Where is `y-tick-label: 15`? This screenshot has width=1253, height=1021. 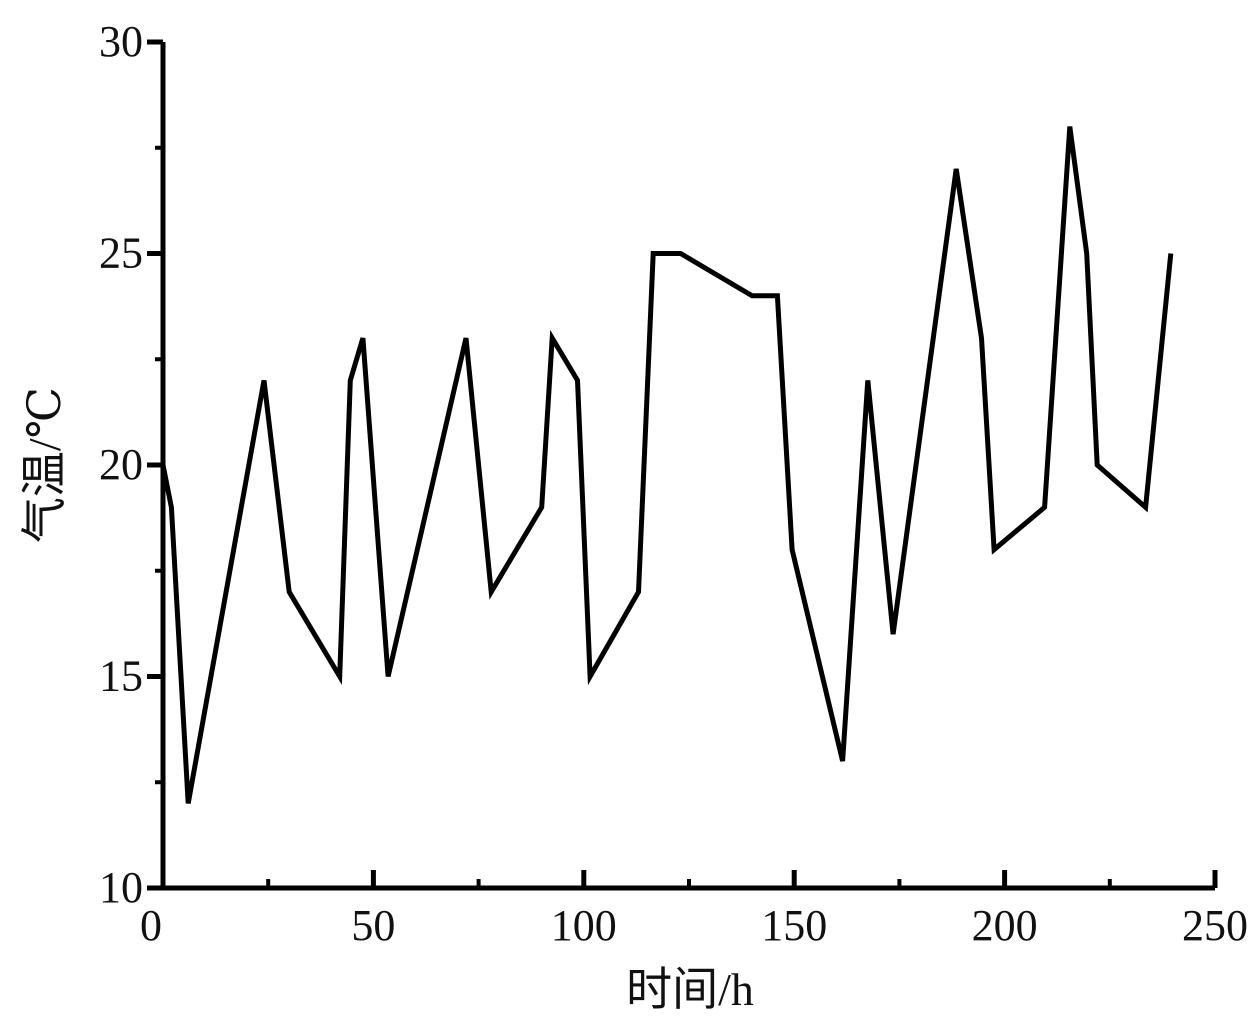 y-tick-label: 15 is located at coordinates (121, 676).